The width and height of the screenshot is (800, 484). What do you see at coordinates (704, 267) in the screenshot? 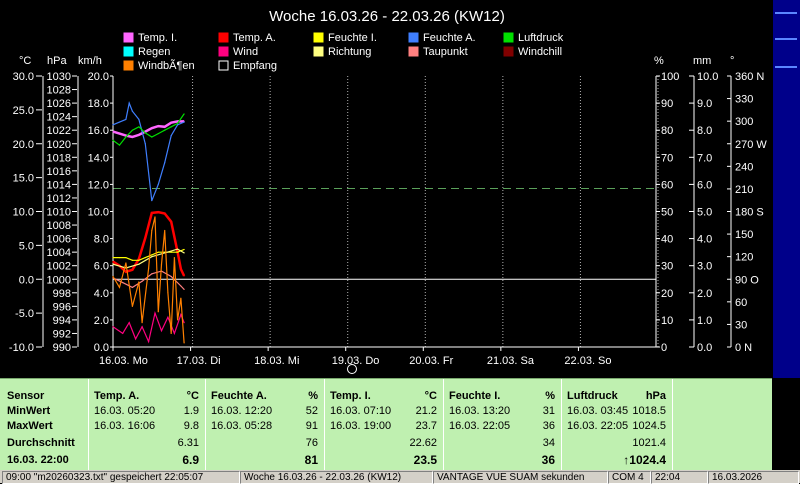
I see `mm-tick-label: 3.0` at bounding box center [704, 267].